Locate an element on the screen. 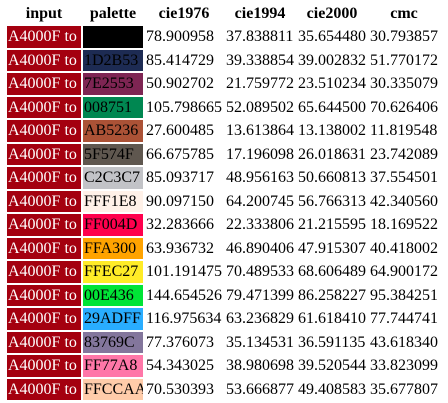 The height and width of the screenshot is (403, 448). header-palette: palette is located at coordinates (113, 13).